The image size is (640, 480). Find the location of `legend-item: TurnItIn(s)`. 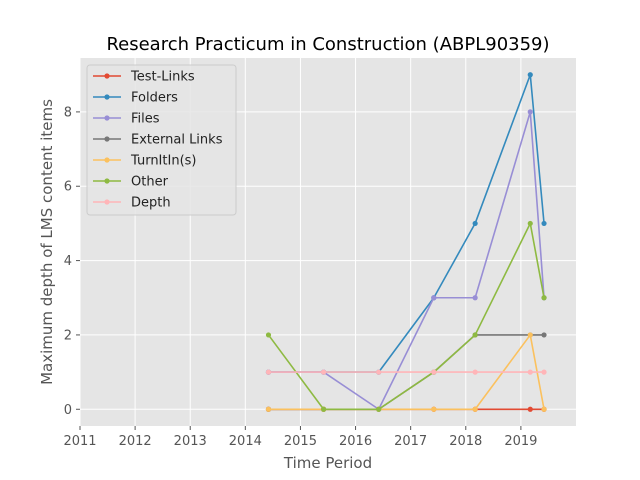

legend-item: TurnItIn(s) is located at coordinates (144, 161).